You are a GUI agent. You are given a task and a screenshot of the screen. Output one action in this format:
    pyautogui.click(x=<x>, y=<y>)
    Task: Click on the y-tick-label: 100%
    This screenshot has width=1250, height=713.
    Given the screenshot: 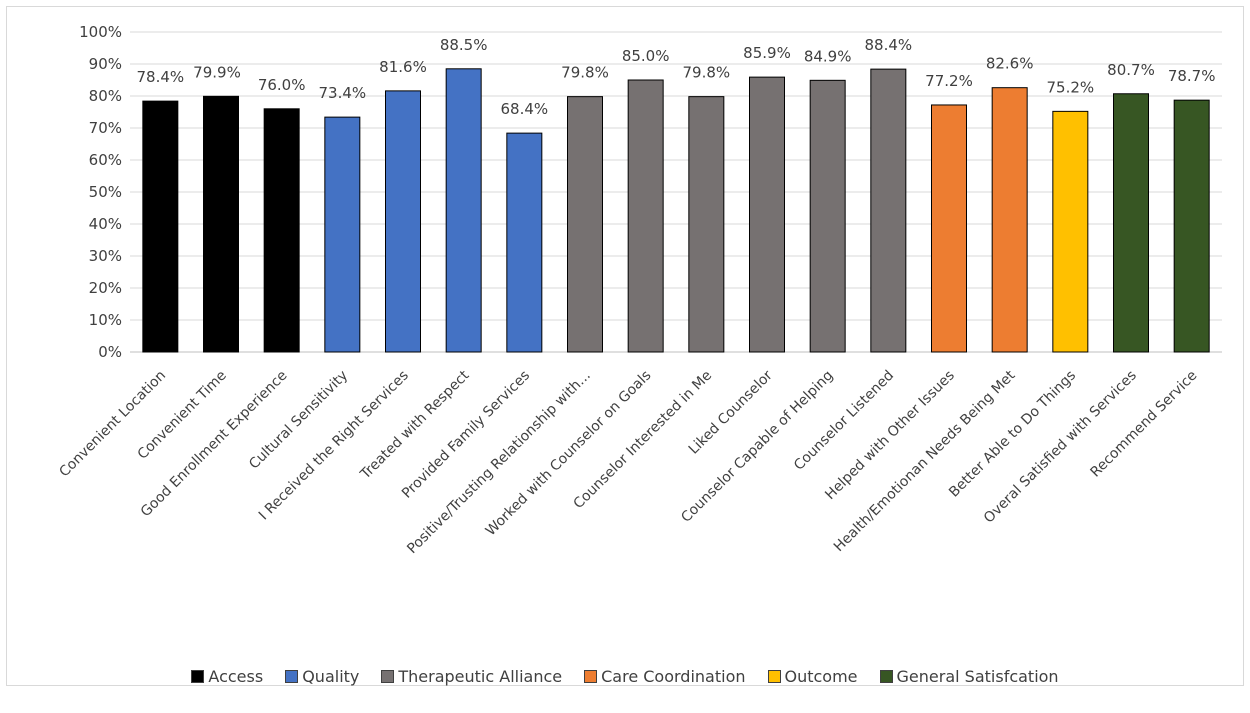 What is the action you would take?
    pyautogui.click(x=100, y=32)
    